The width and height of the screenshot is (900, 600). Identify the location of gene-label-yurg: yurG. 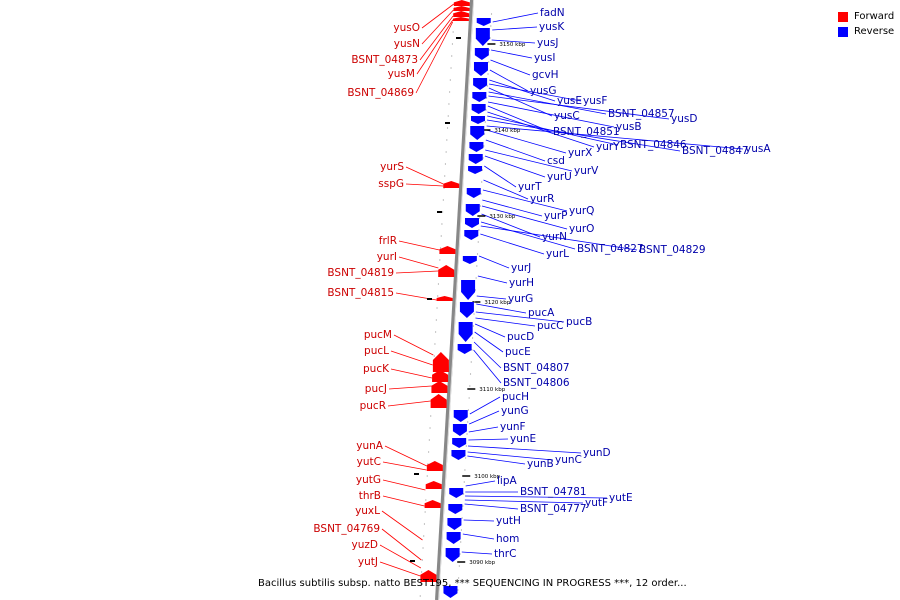
(520, 299).